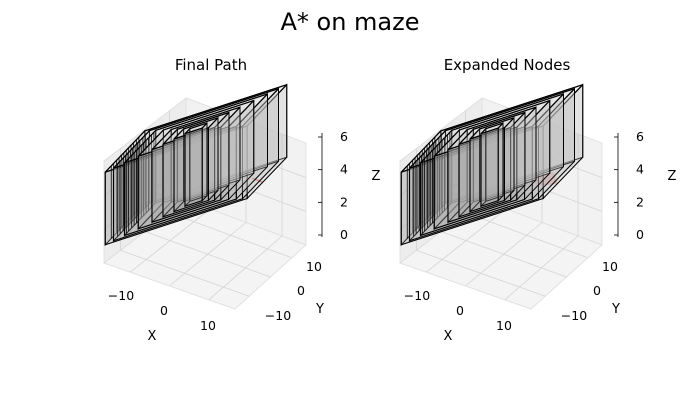 The height and width of the screenshot is (400, 700). Describe the element at coordinates (257, 180) in the screenshot. I see `path-segment` at that location.